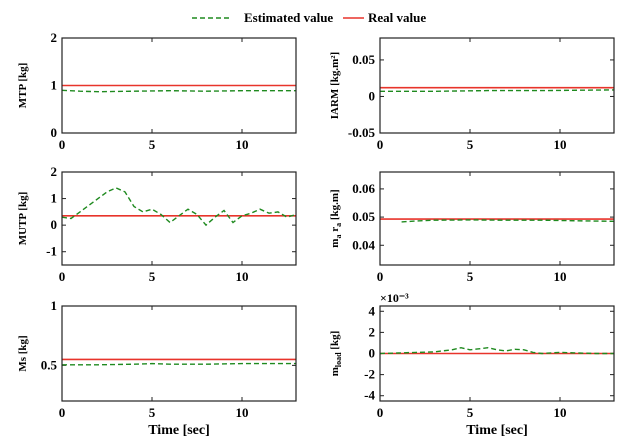 The width and height of the screenshot is (629, 444). I want to click on y-tick-label-3-2: 1, so click(54, 198).